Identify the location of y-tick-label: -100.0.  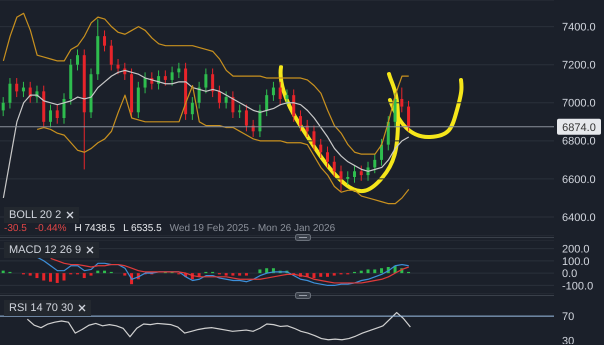
(578, 286).